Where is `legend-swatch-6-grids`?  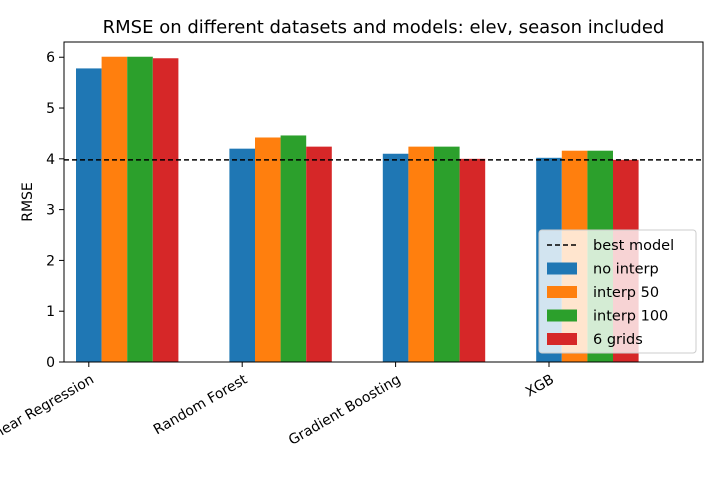
legend-swatch-6-grids is located at coordinates (562, 339).